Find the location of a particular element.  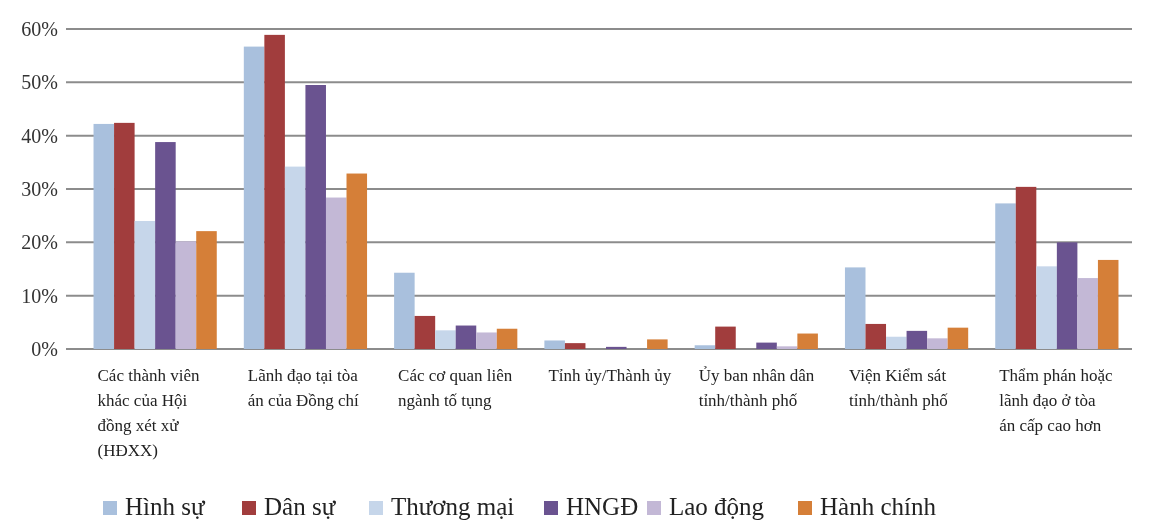

y-tick-label: 60% is located at coordinates (39, 29).